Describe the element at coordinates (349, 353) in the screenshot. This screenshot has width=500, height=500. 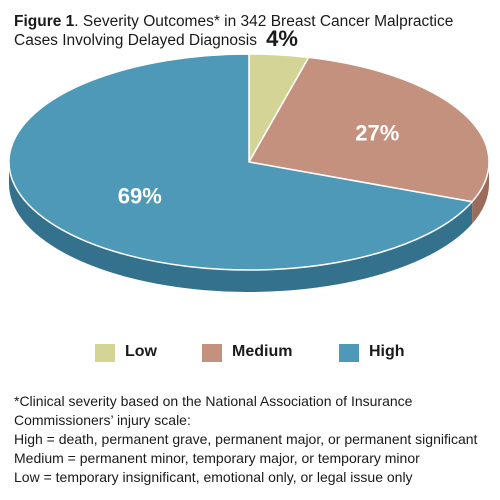
I see `legend-swatch-high` at that location.